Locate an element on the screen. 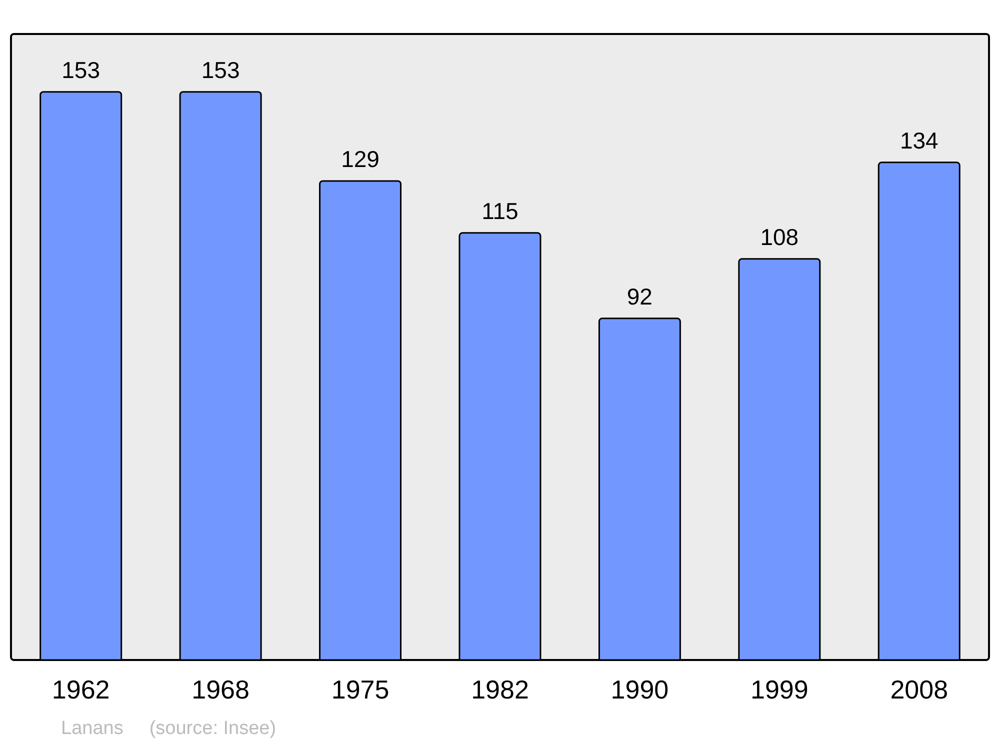 This screenshot has height=747, width=1000. data-label: 129 is located at coordinates (360, 159).